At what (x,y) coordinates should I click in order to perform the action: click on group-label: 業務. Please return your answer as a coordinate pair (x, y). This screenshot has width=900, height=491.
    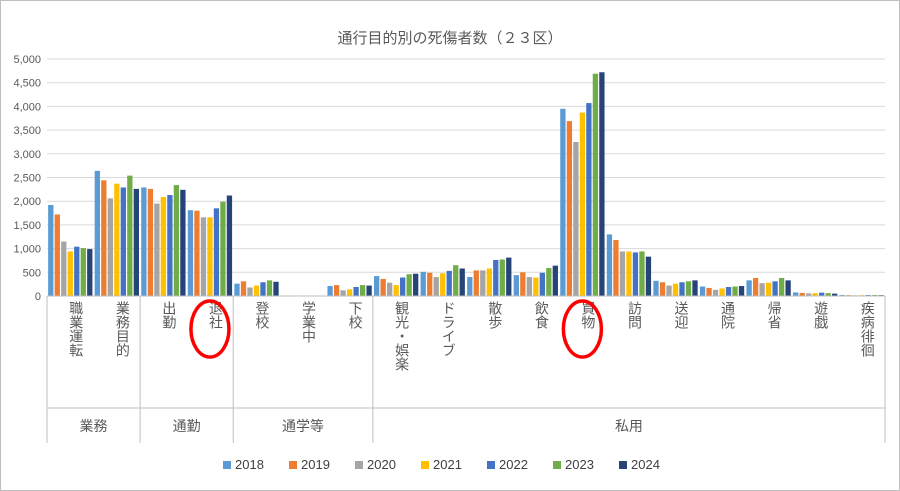
    Looking at the image, I should click on (94, 427).